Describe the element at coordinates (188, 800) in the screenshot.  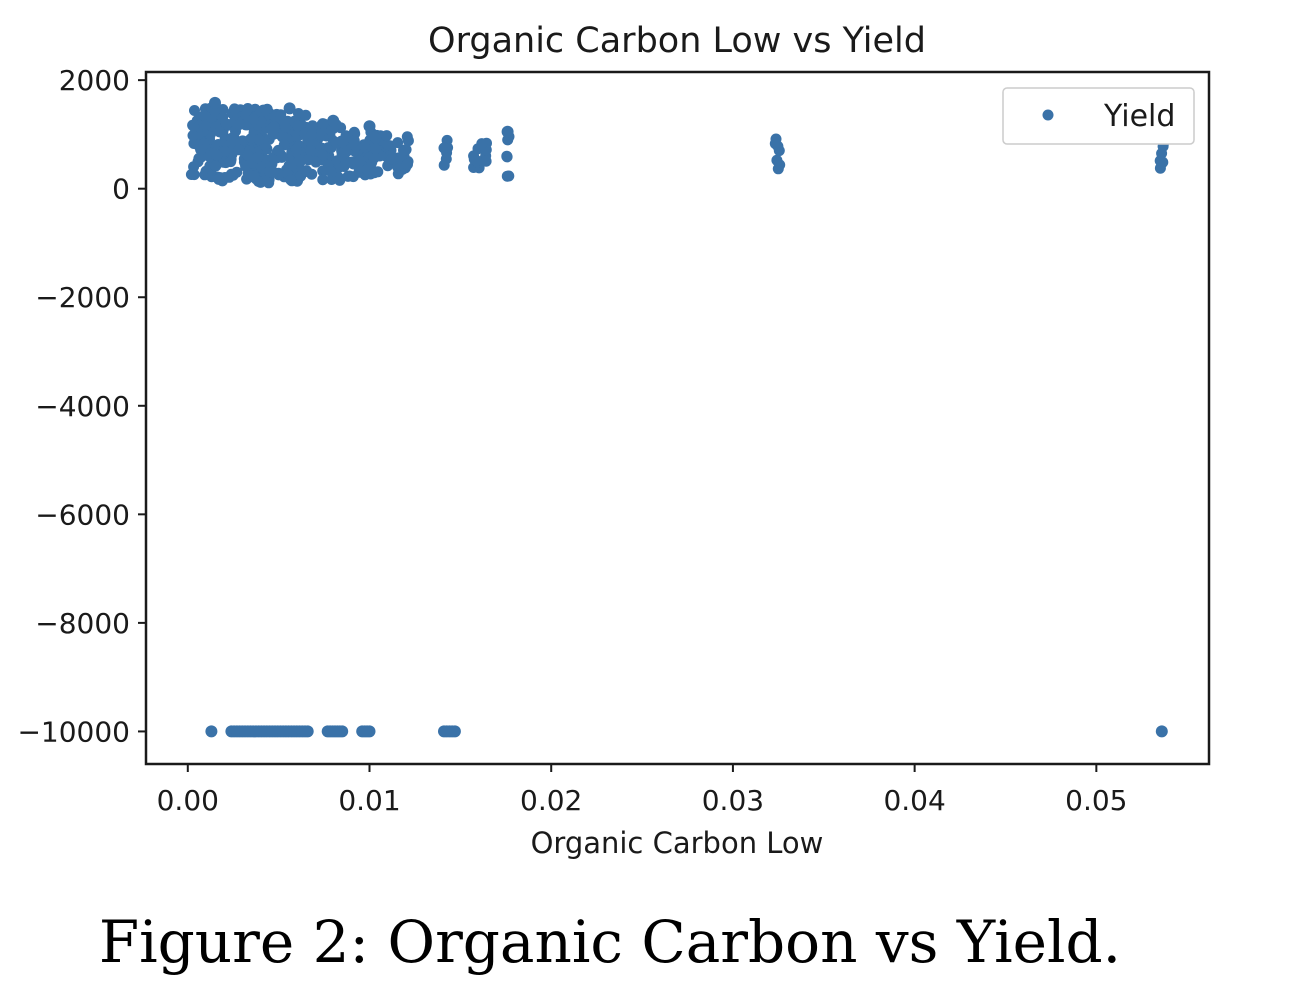
I see `x-tick-label: 0.00` at that location.